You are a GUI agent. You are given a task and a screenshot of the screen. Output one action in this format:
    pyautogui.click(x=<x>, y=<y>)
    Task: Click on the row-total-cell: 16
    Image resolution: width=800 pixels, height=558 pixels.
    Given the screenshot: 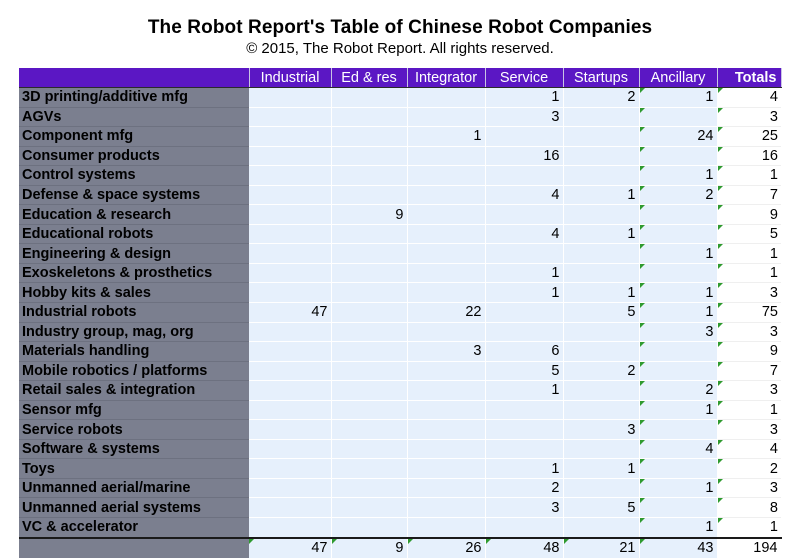 What is the action you would take?
    pyautogui.click(x=749, y=156)
    